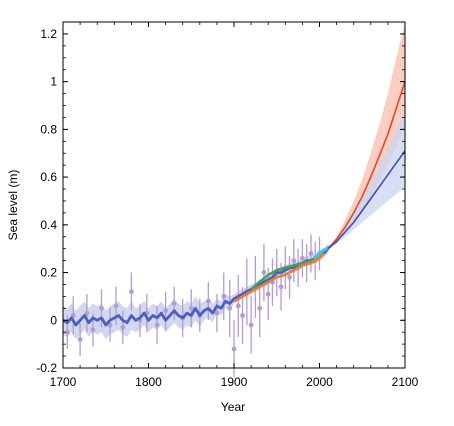 This screenshot has width=454, height=426. What do you see at coordinates (48, 129) in the screenshot?
I see `y-tick-label: 0.8` at bounding box center [48, 129].